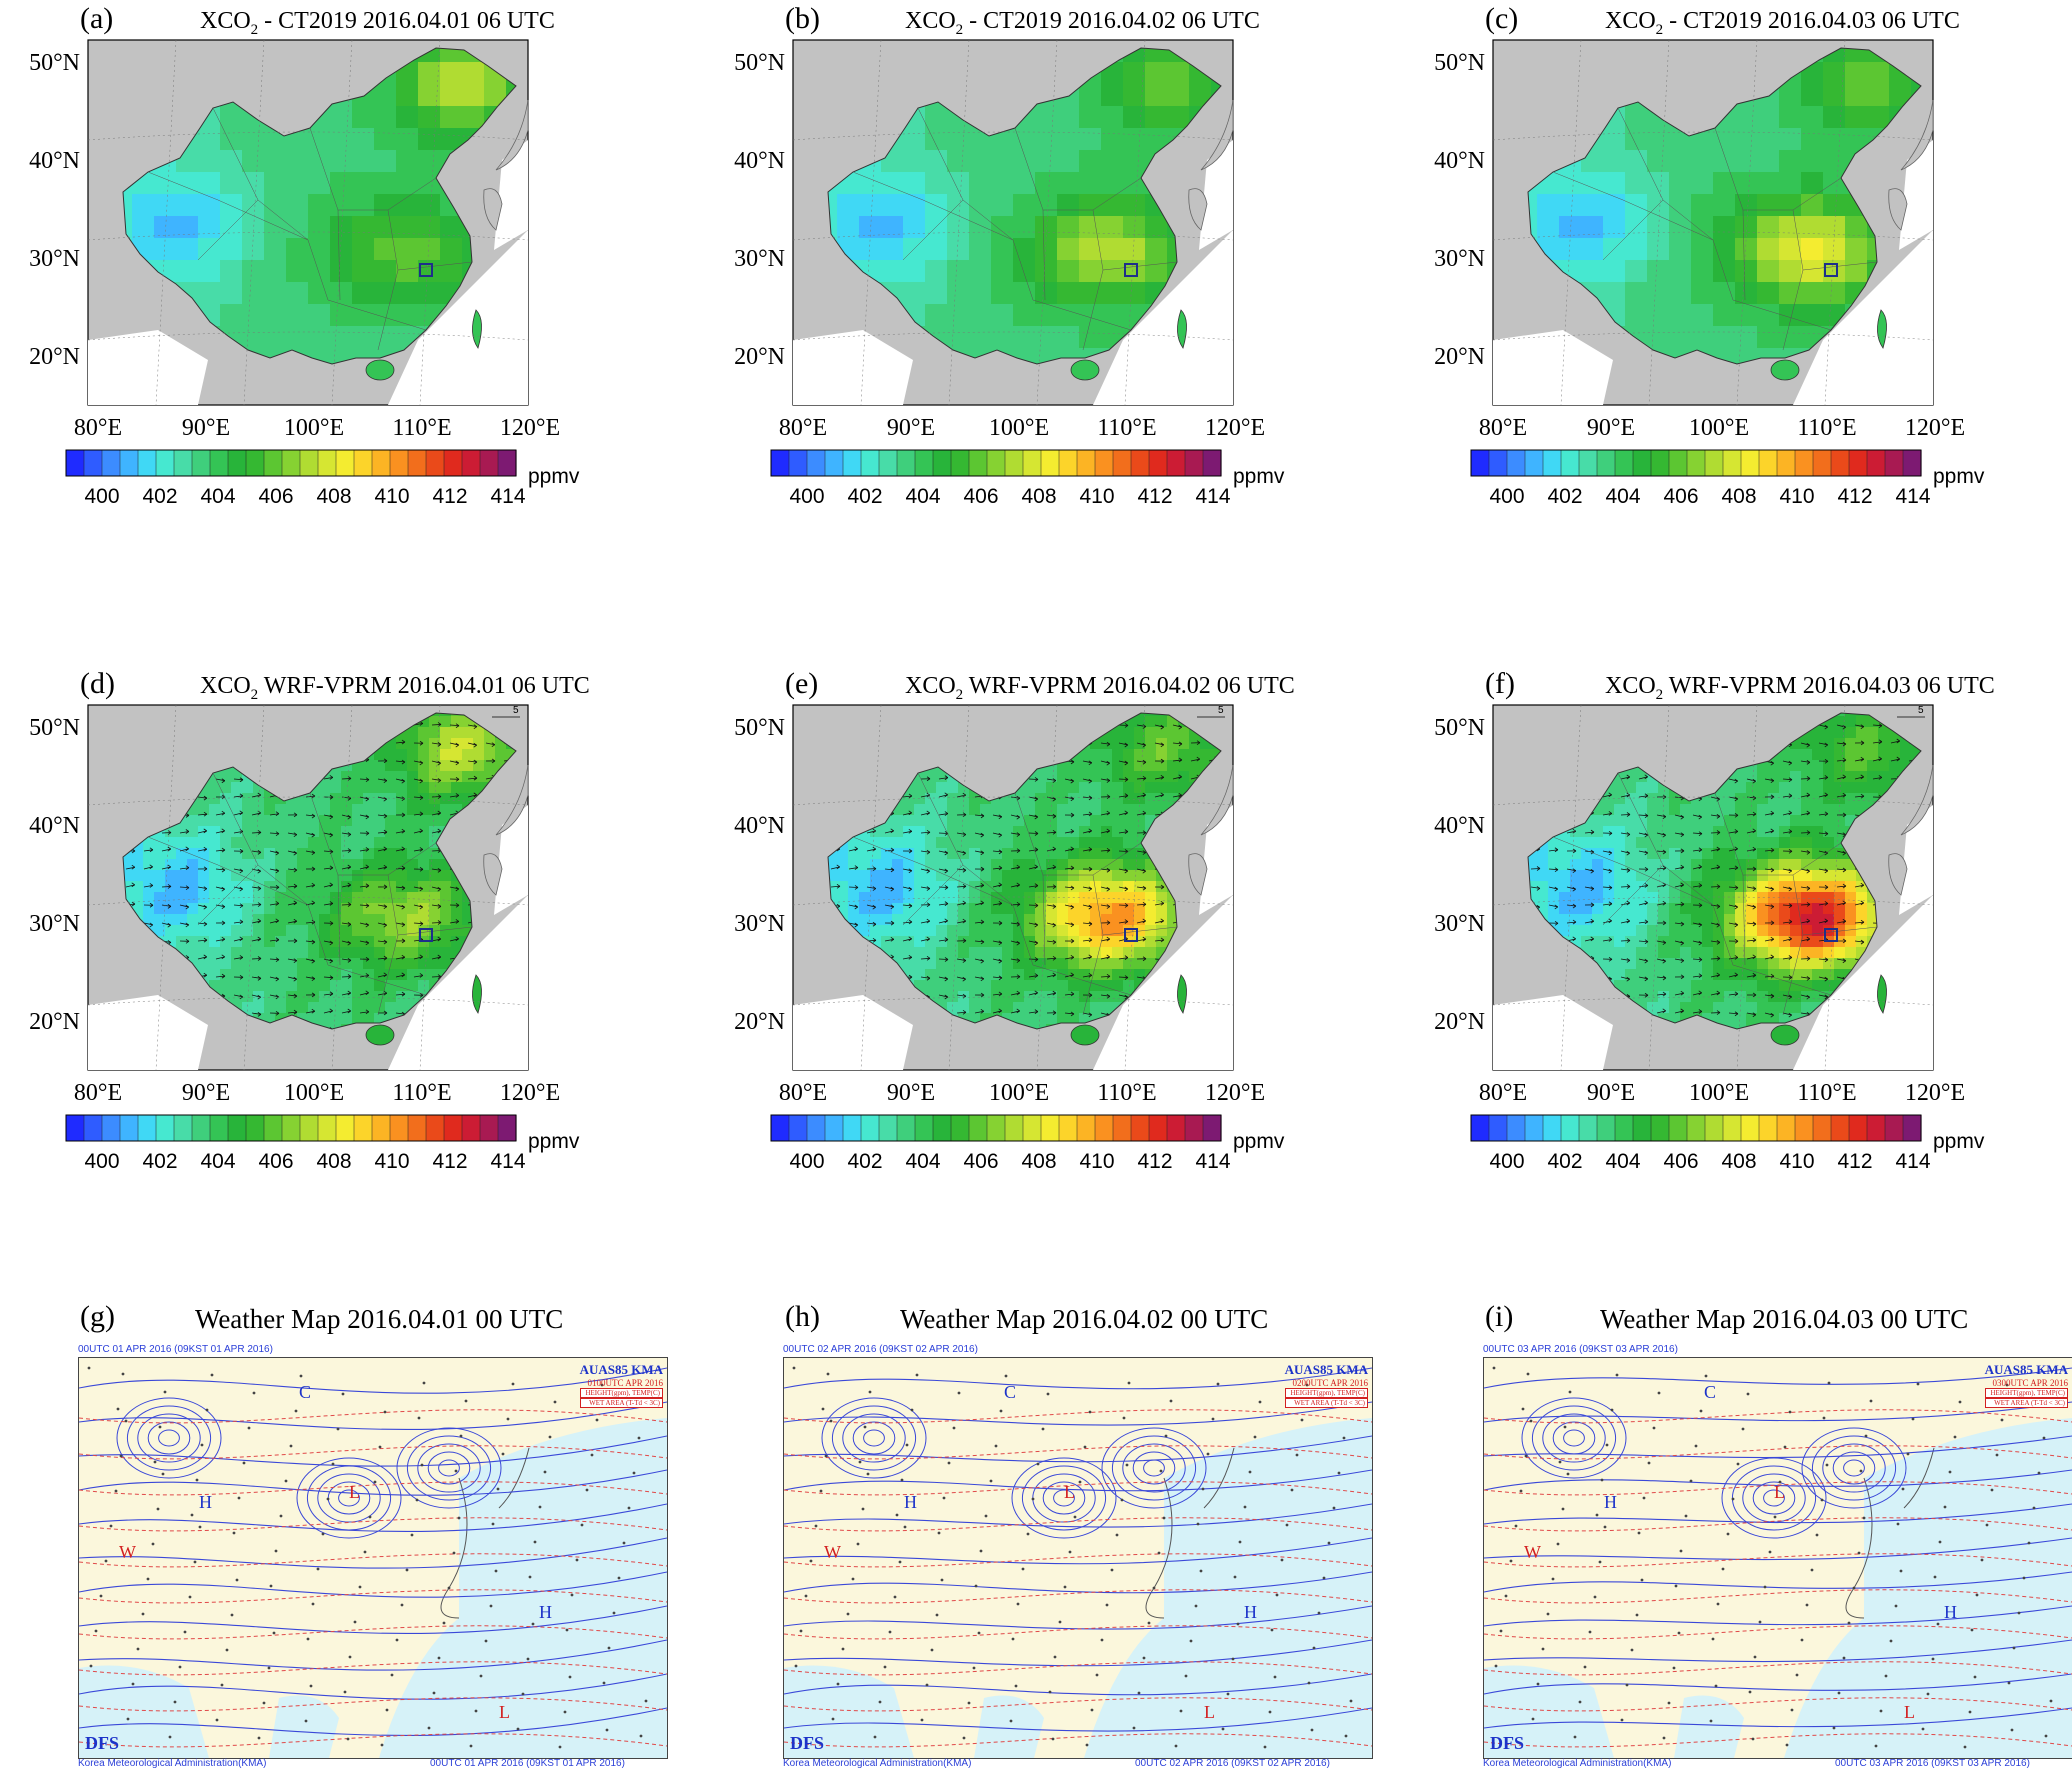 This screenshot has width=2072, height=1777. Describe the element at coordinates (1681, 1161) in the screenshot. I see `colorbar-tick: 406` at that location.